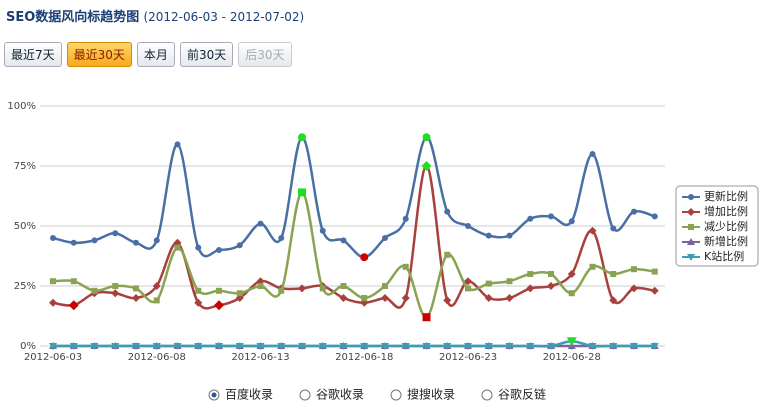 The image size is (768, 417). What do you see at coordinates (249, 394) in the screenshot?
I see `radio-label: 百度收录` at bounding box center [249, 394].